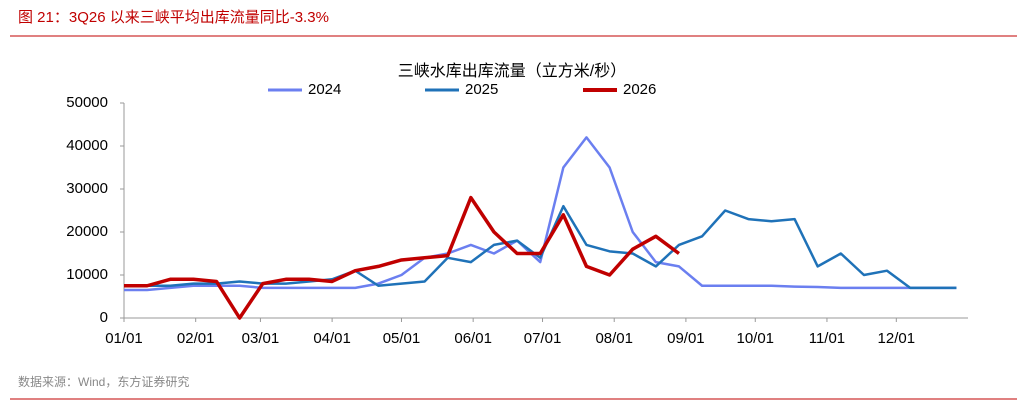  Describe the element at coordinates (261, 338) in the screenshot. I see `x-tick-label: 03/01` at that location.